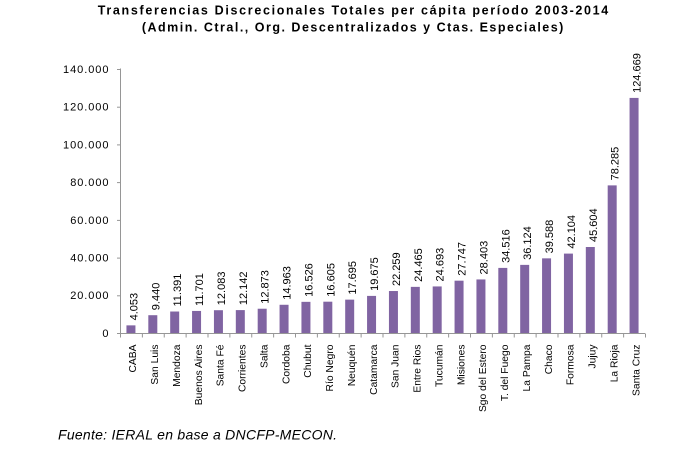  I want to click on svg-text: 27.747, so click(463, 259).